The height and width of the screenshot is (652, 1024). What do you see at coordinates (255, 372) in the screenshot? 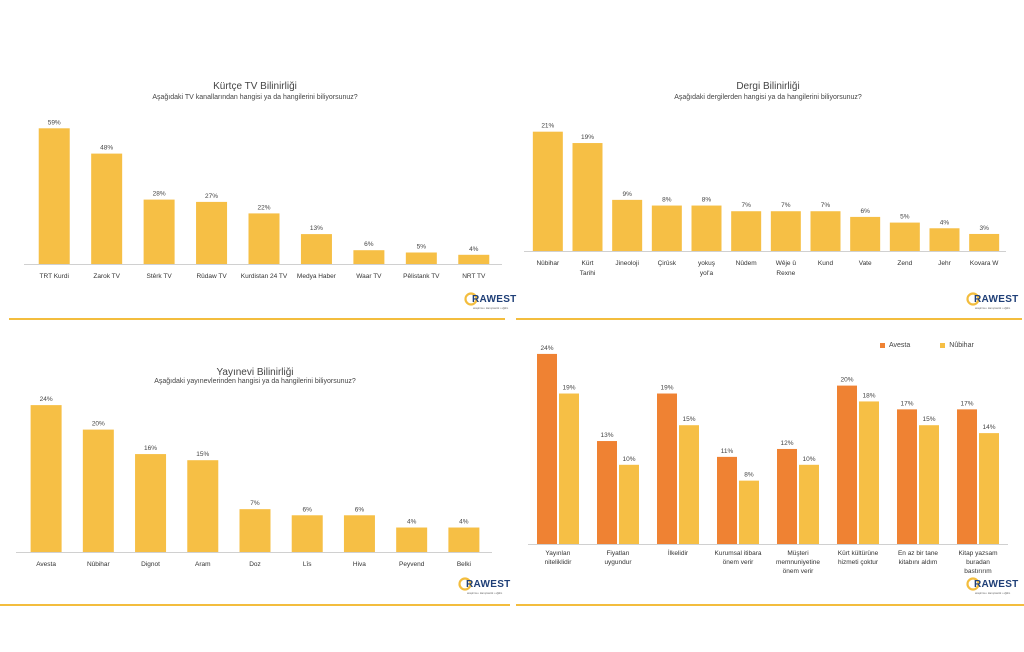
I see `publisher-chart-title: Yayınevi Bilinirliği` at bounding box center [255, 372].